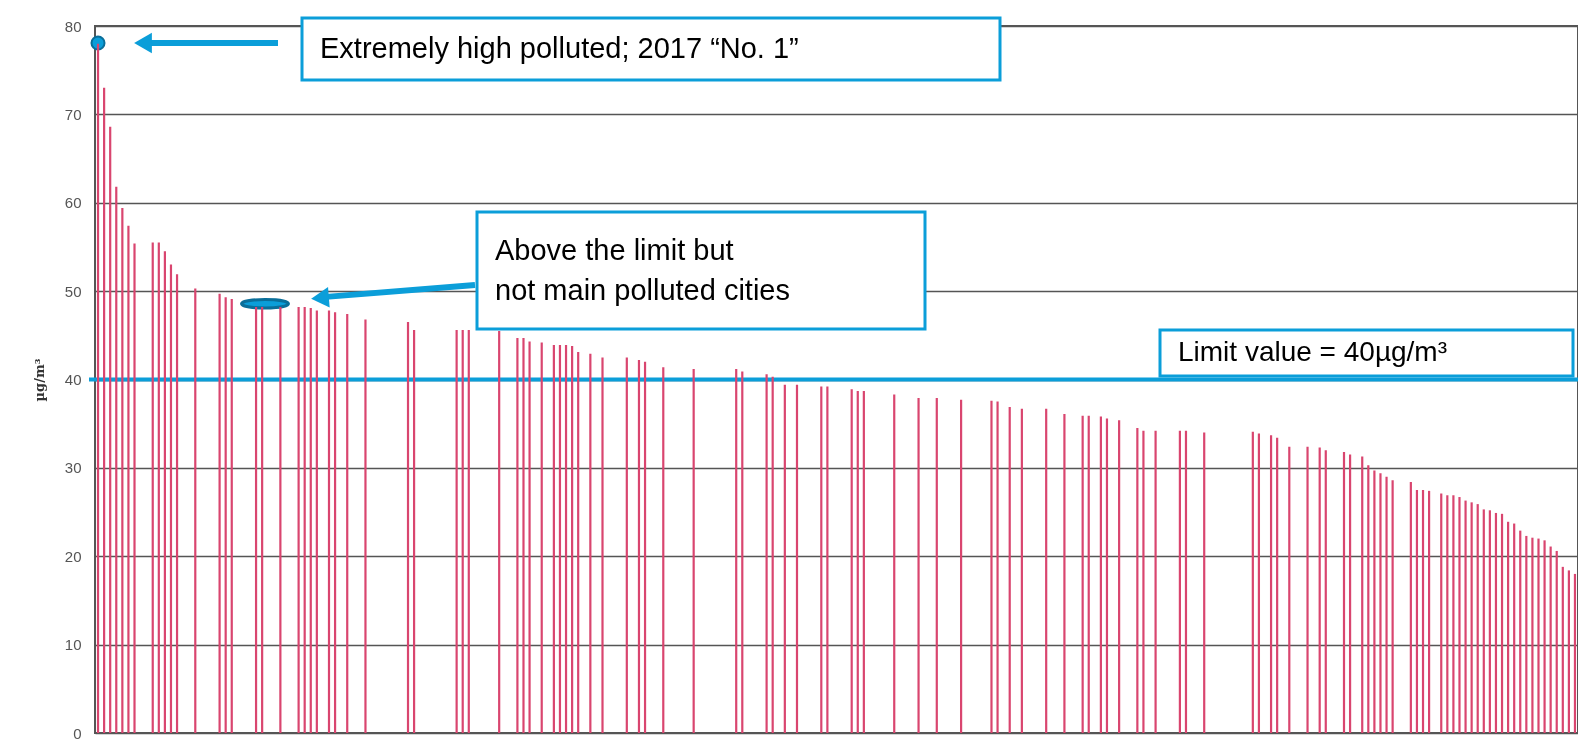 This screenshot has width=1578, height=749. What do you see at coordinates (73, 556) in the screenshot?
I see `y-tick-label: 20` at bounding box center [73, 556].